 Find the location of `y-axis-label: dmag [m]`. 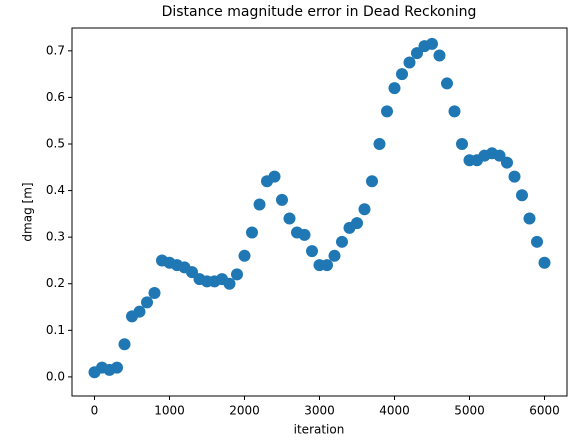

y-axis-label: dmag [m] is located at coordinates (28, 211).